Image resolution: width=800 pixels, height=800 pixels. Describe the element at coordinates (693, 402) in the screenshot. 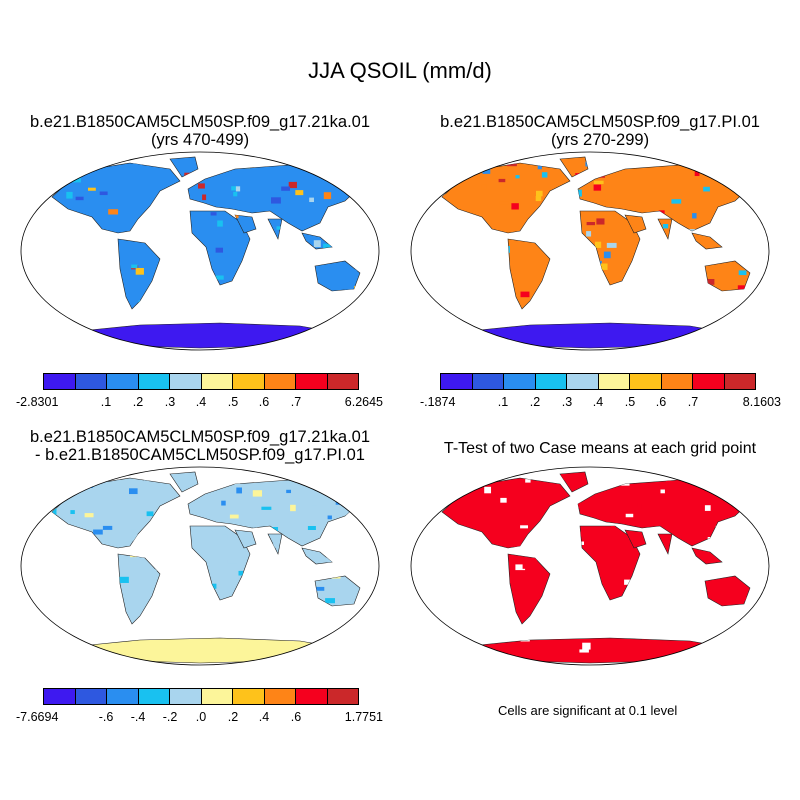

I see `cbar2-tick: .7` at that location.